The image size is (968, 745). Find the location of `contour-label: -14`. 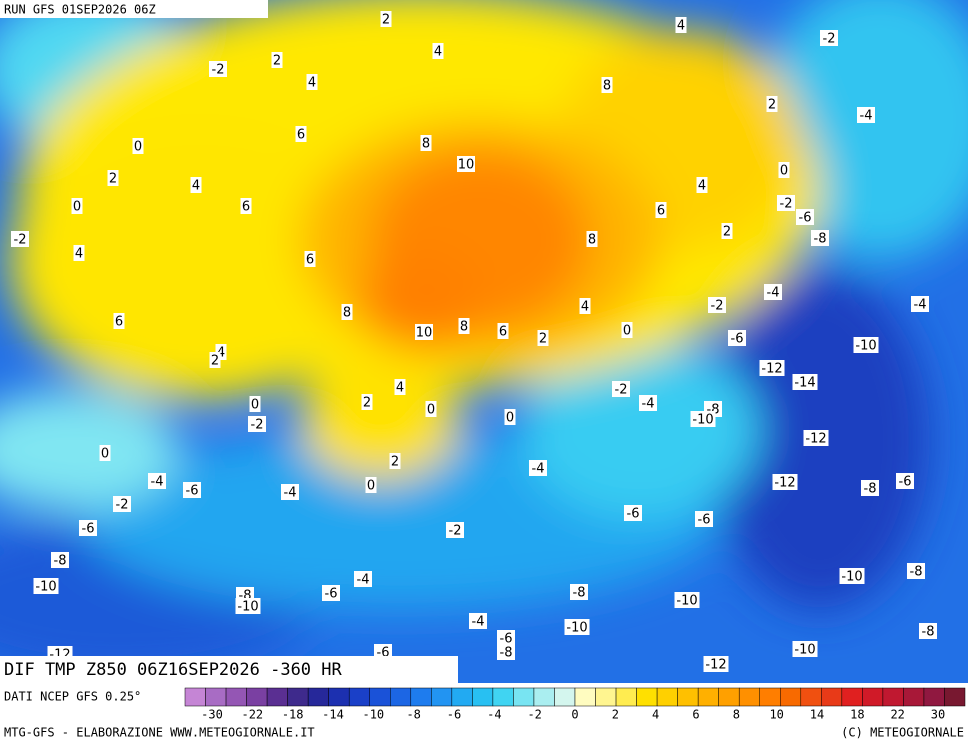

contour-label: -14 is located at coordinates (804, 383).